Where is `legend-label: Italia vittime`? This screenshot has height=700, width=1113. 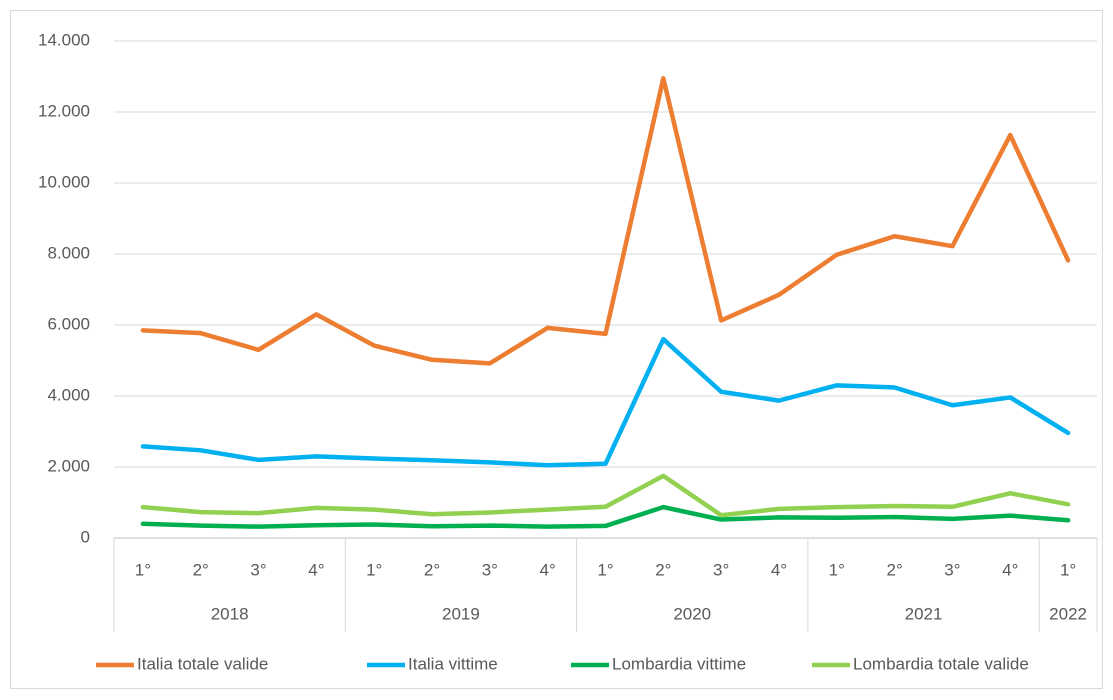
legend-label: Italia vittime is located at coordinates (453, 663).